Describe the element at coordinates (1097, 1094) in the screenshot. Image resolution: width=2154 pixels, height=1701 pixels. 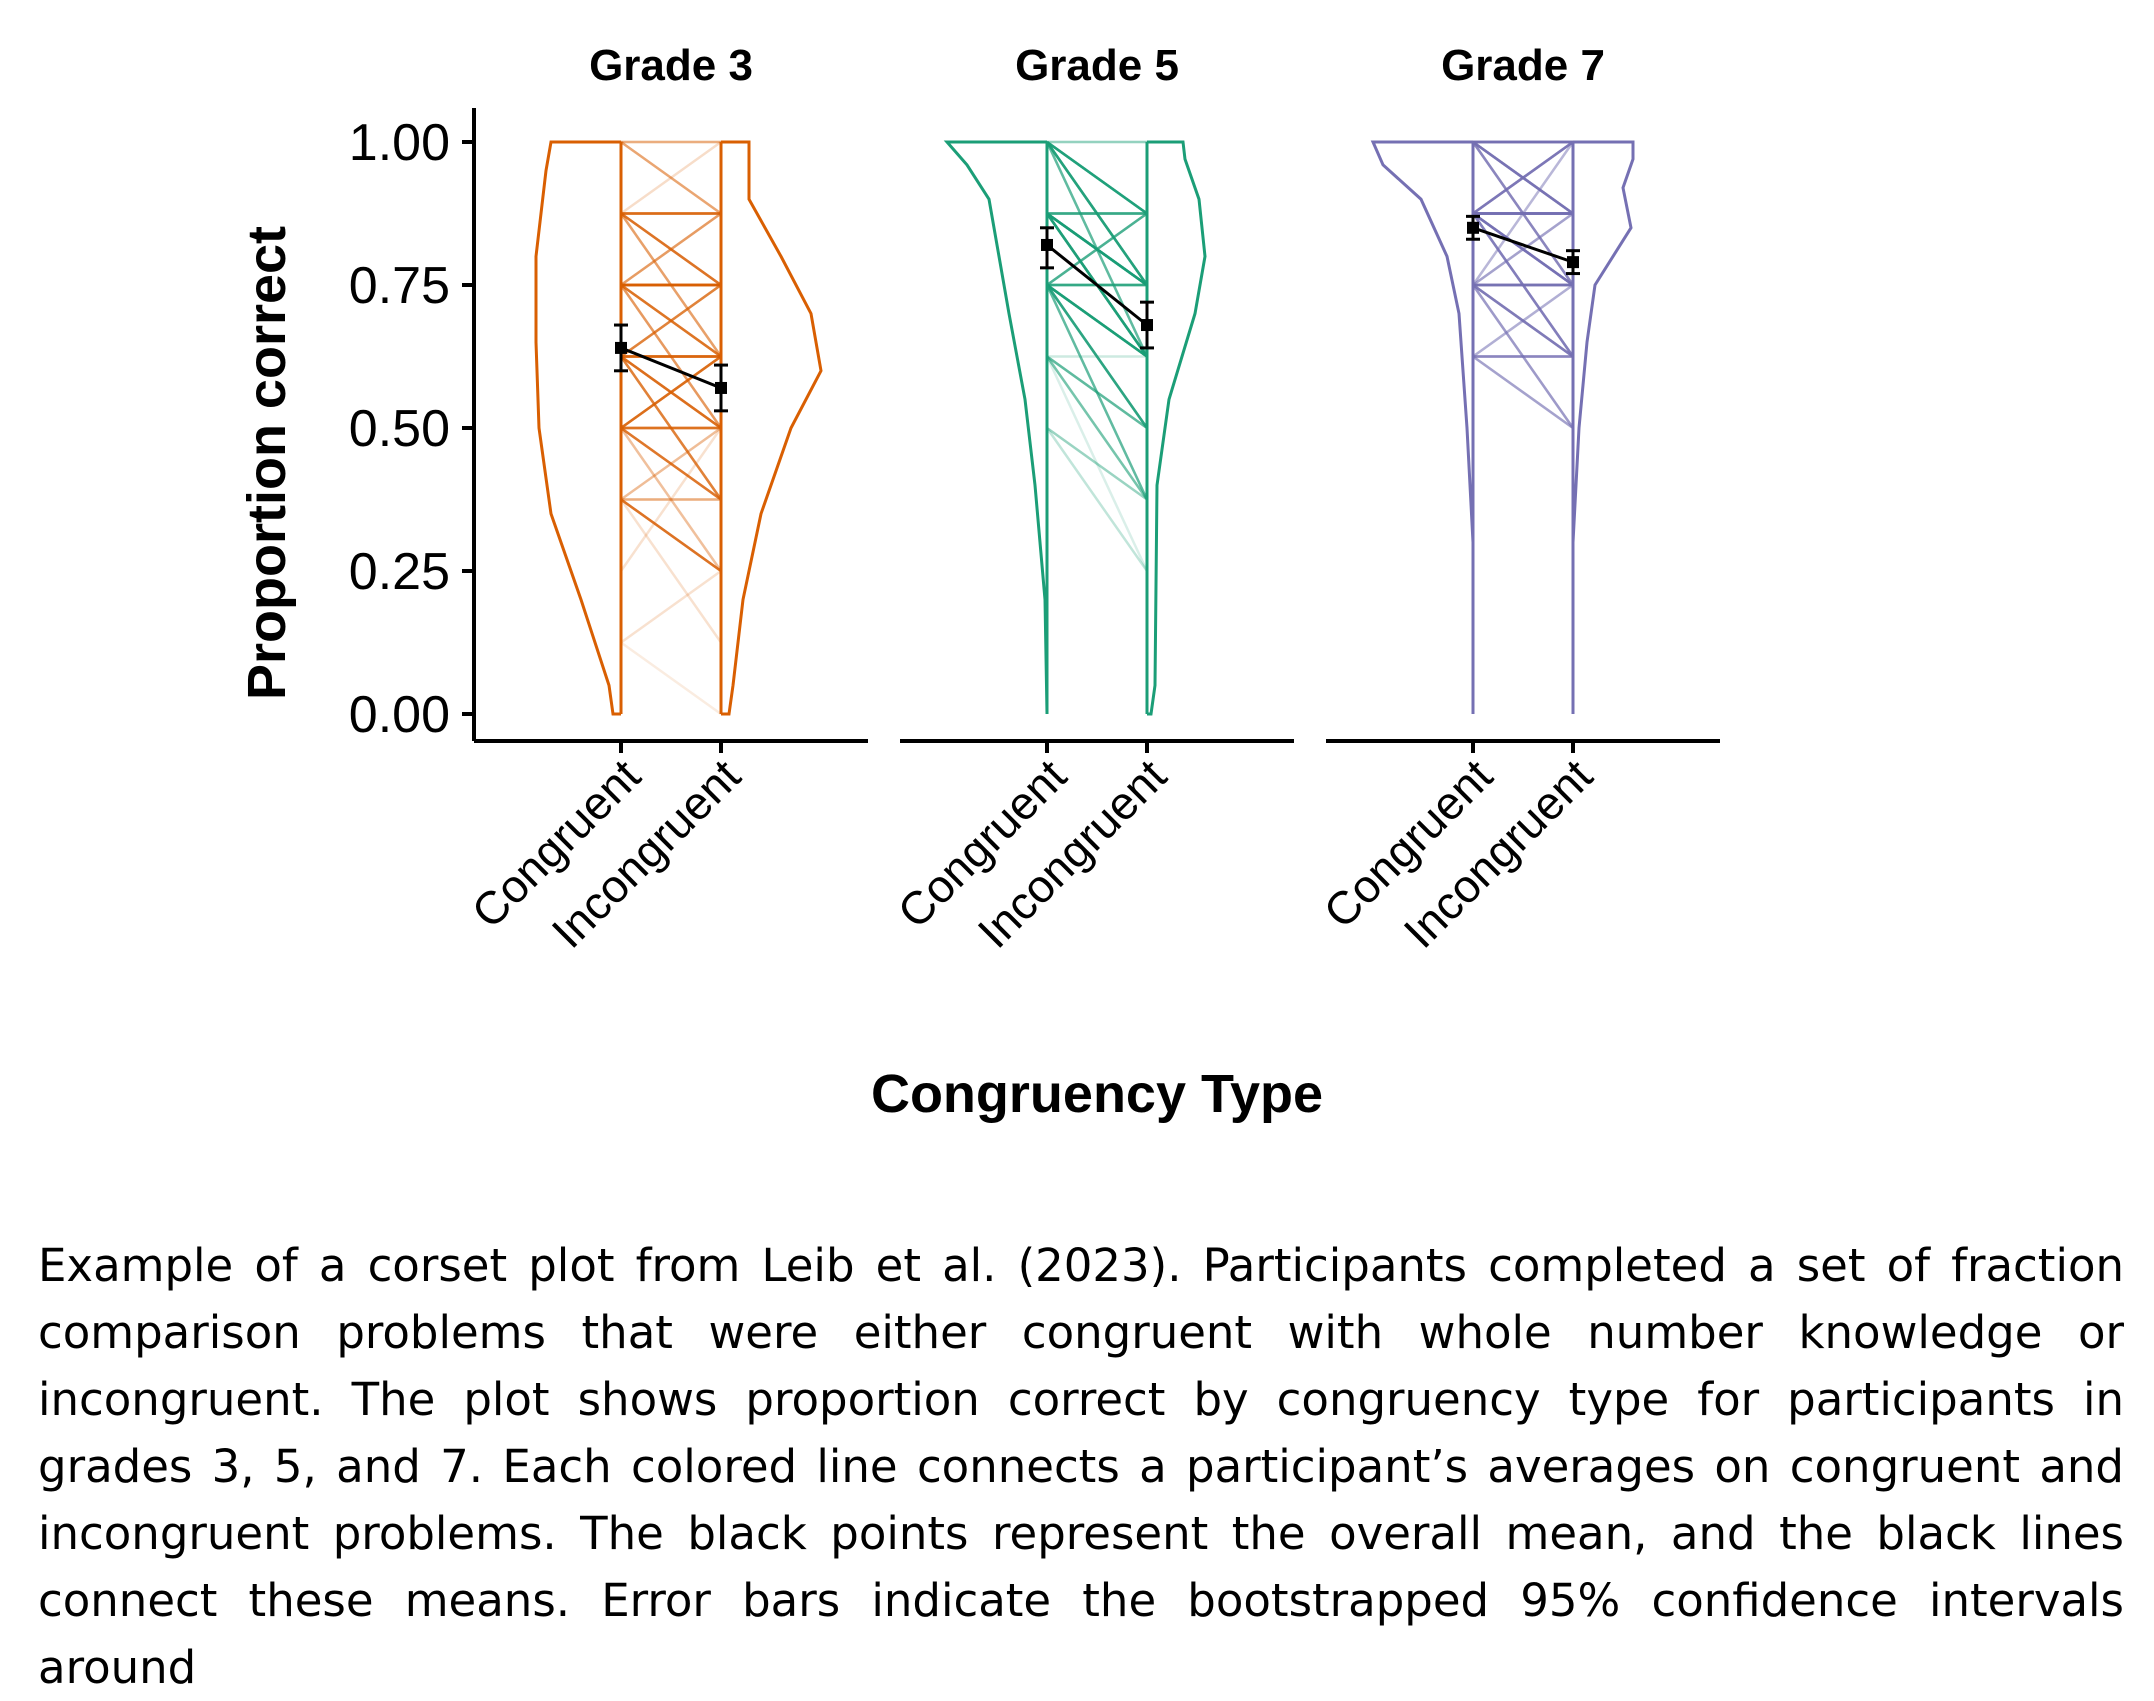
I see `x-axis-title: Congruency Type` at that location.